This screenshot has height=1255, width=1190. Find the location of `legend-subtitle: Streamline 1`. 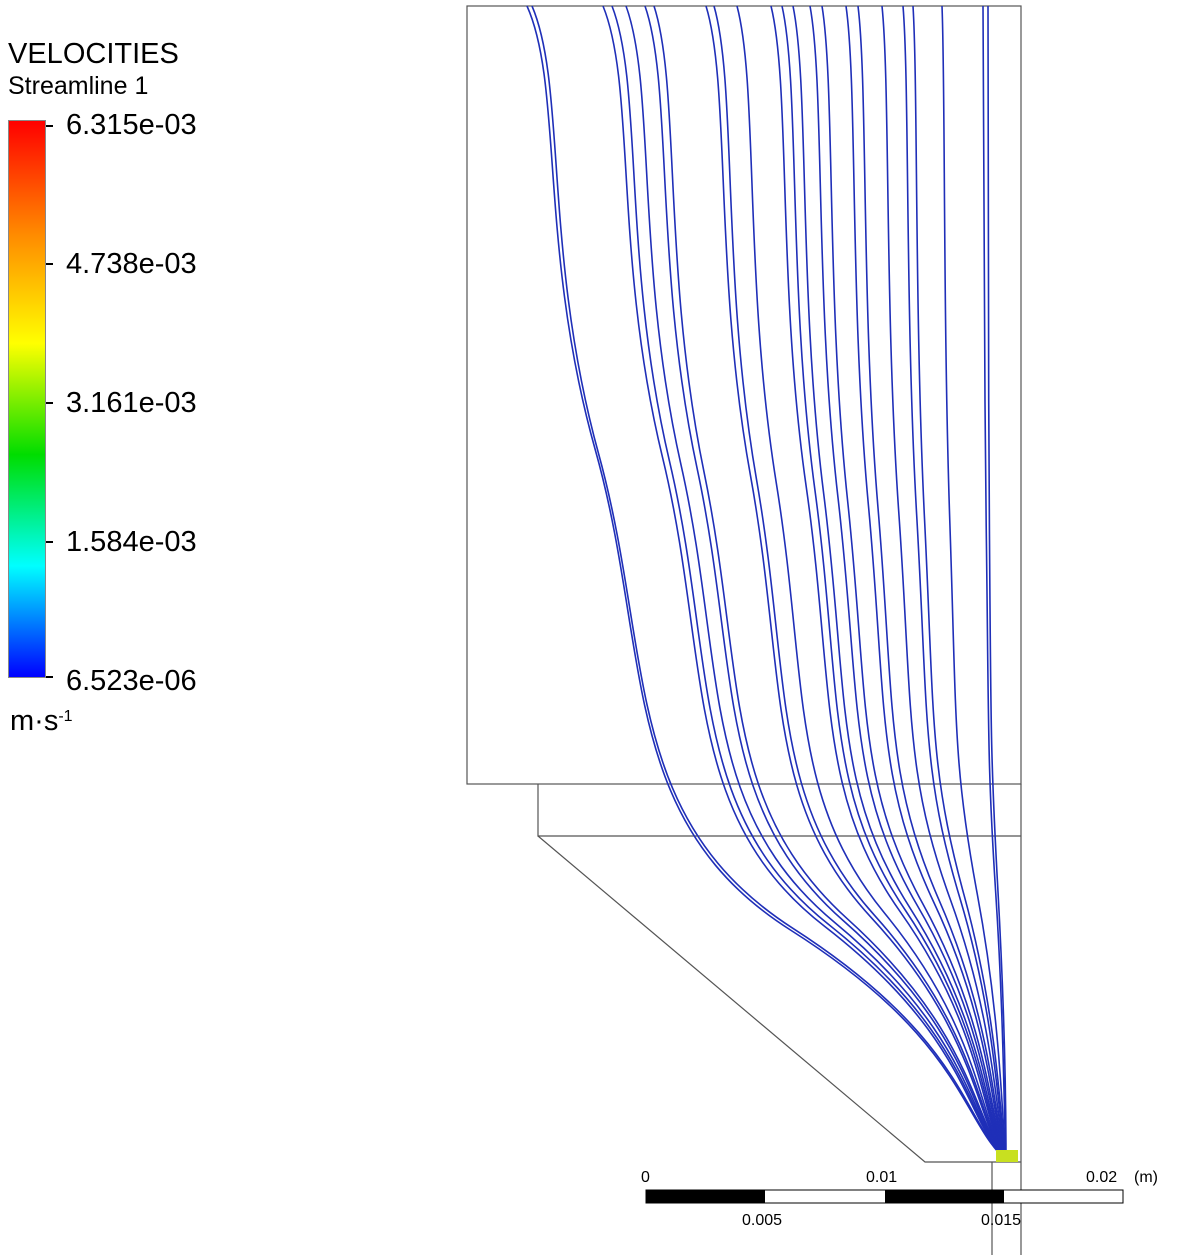

legend-subtitle: Streamline 1 is located at coordinates (78, 86).